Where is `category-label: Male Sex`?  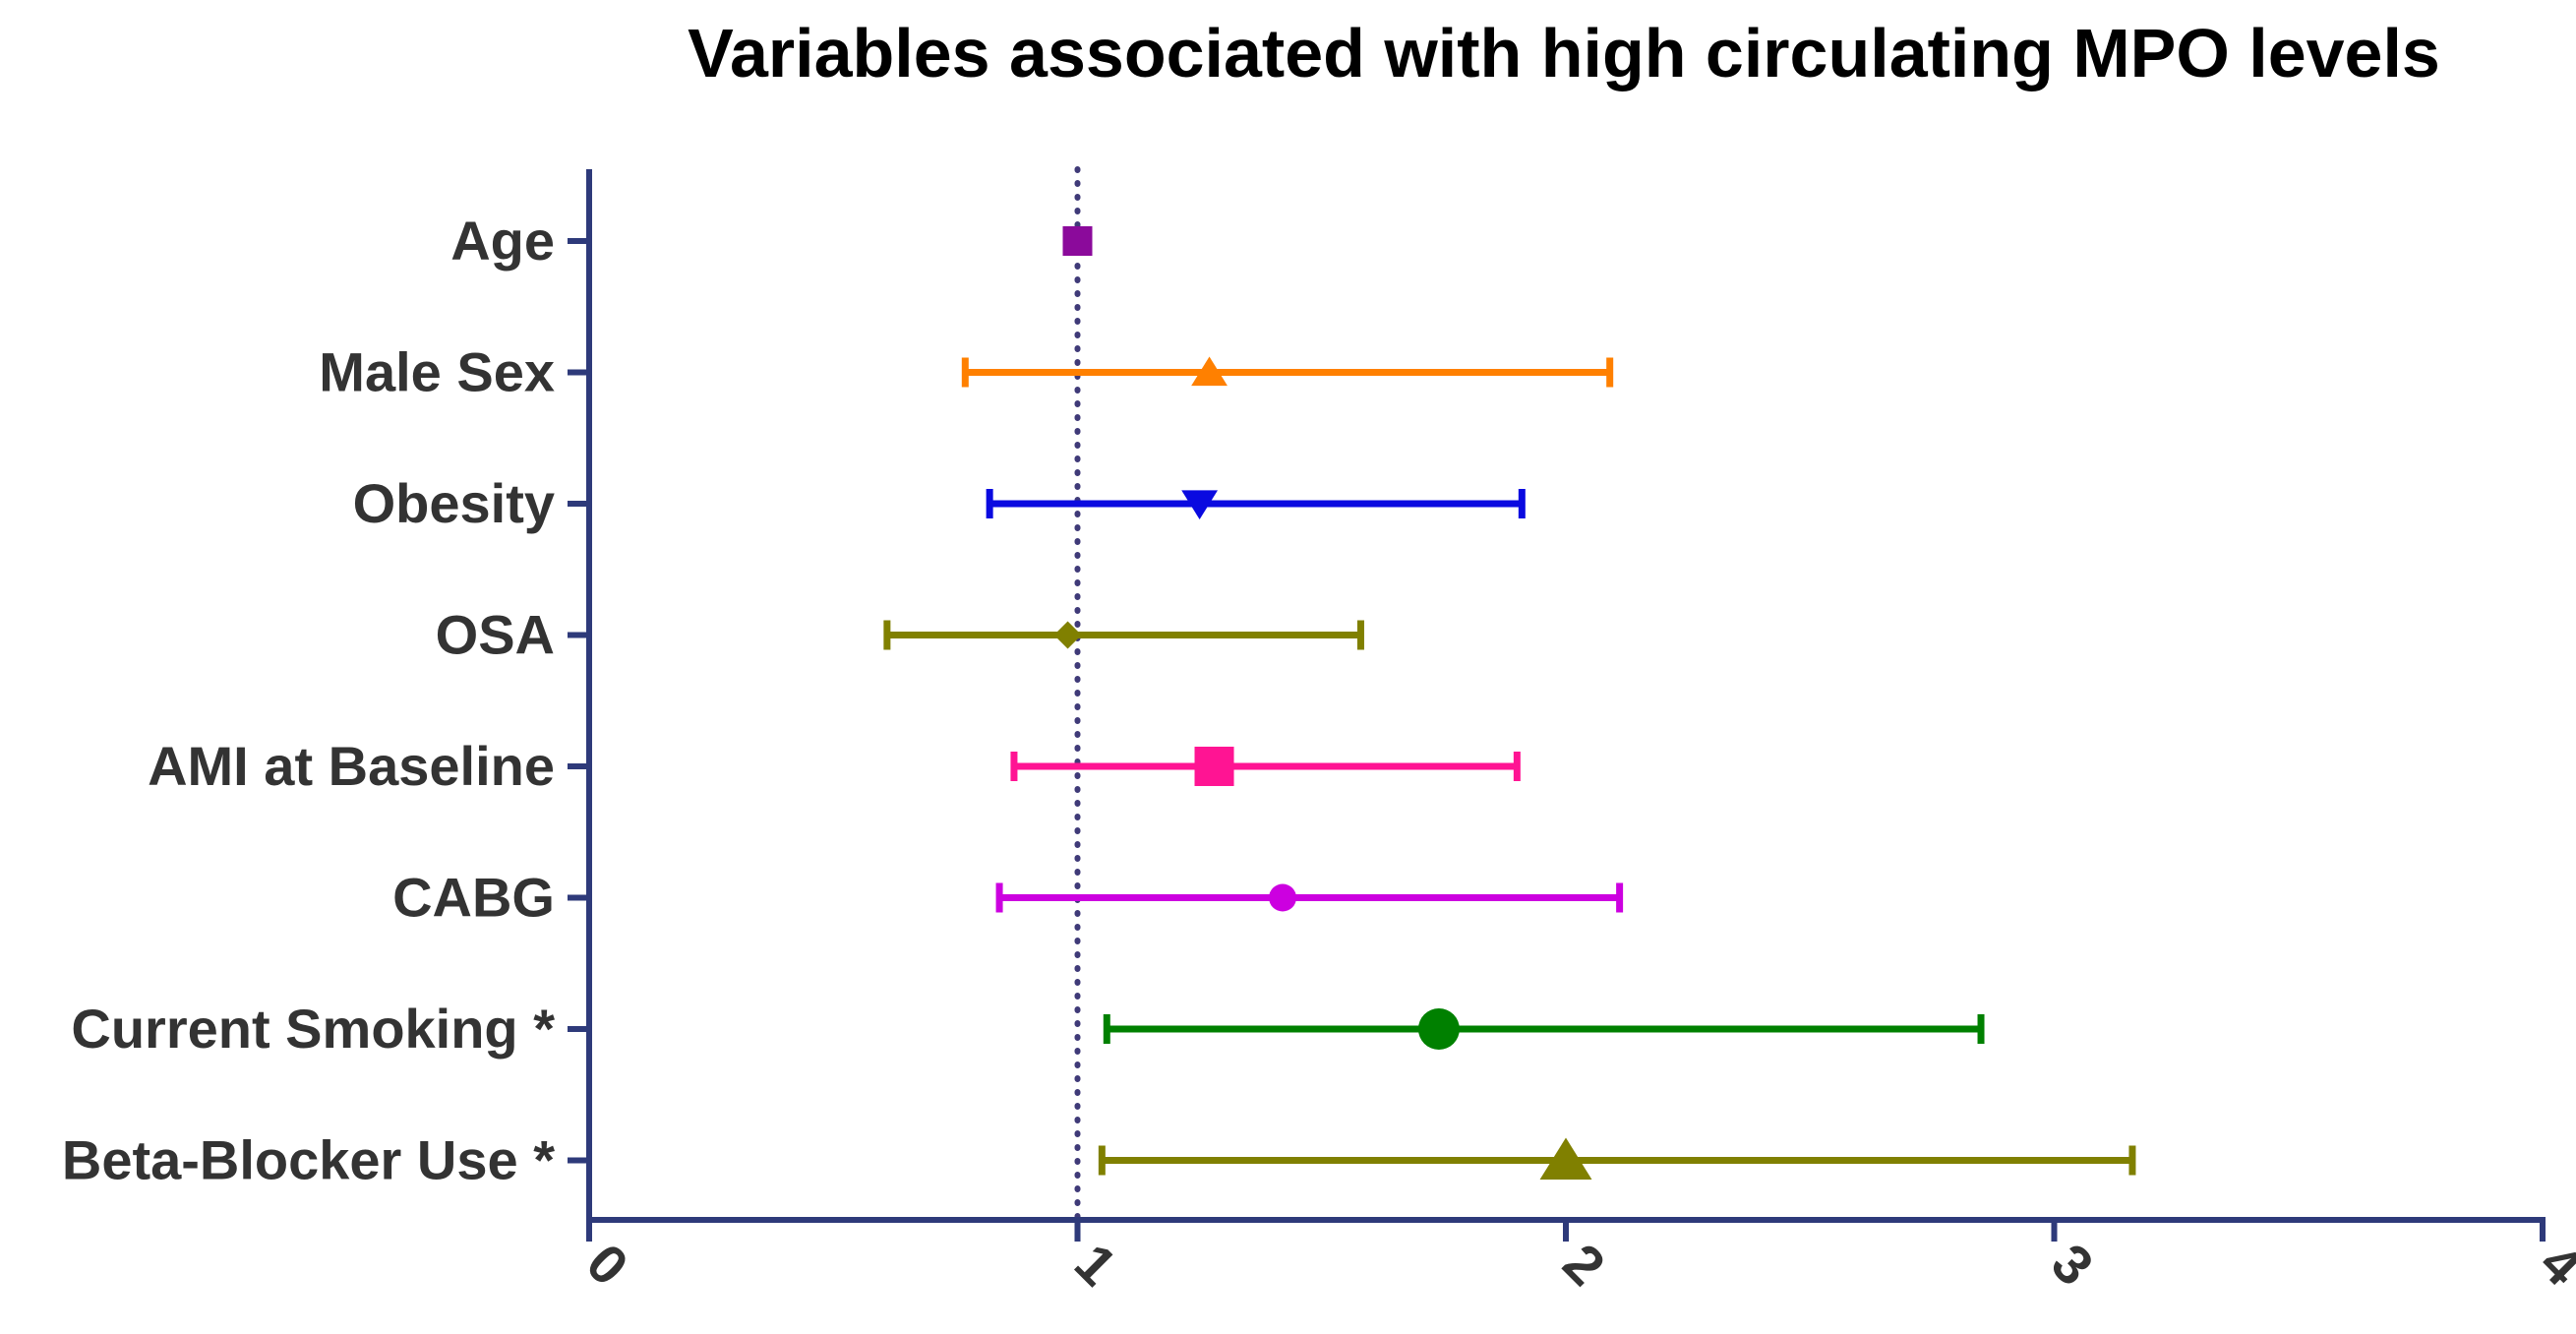
category-label: Male Sex is located at coordinates (437, 372).